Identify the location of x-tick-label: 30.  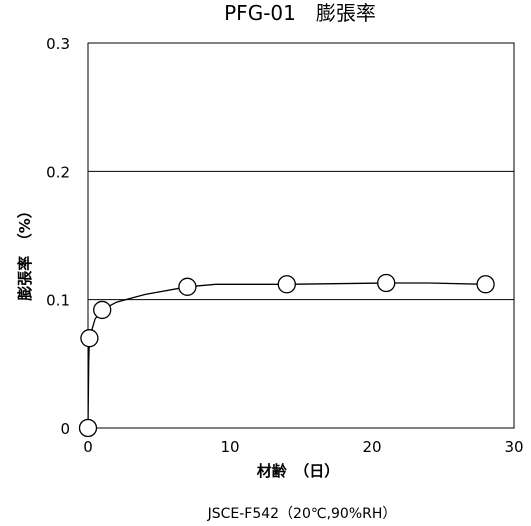
(513, 447).